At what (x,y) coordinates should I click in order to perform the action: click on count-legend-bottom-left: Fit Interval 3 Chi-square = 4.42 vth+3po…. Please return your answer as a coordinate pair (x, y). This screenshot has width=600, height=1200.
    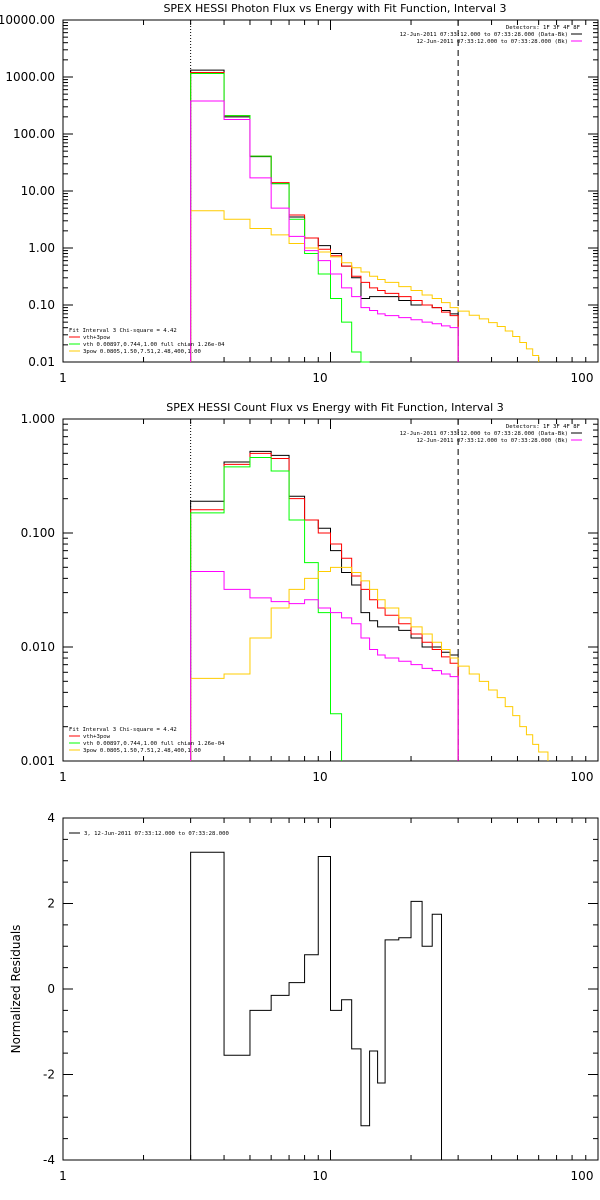
    Looking at the image, I should click on (147, 740).